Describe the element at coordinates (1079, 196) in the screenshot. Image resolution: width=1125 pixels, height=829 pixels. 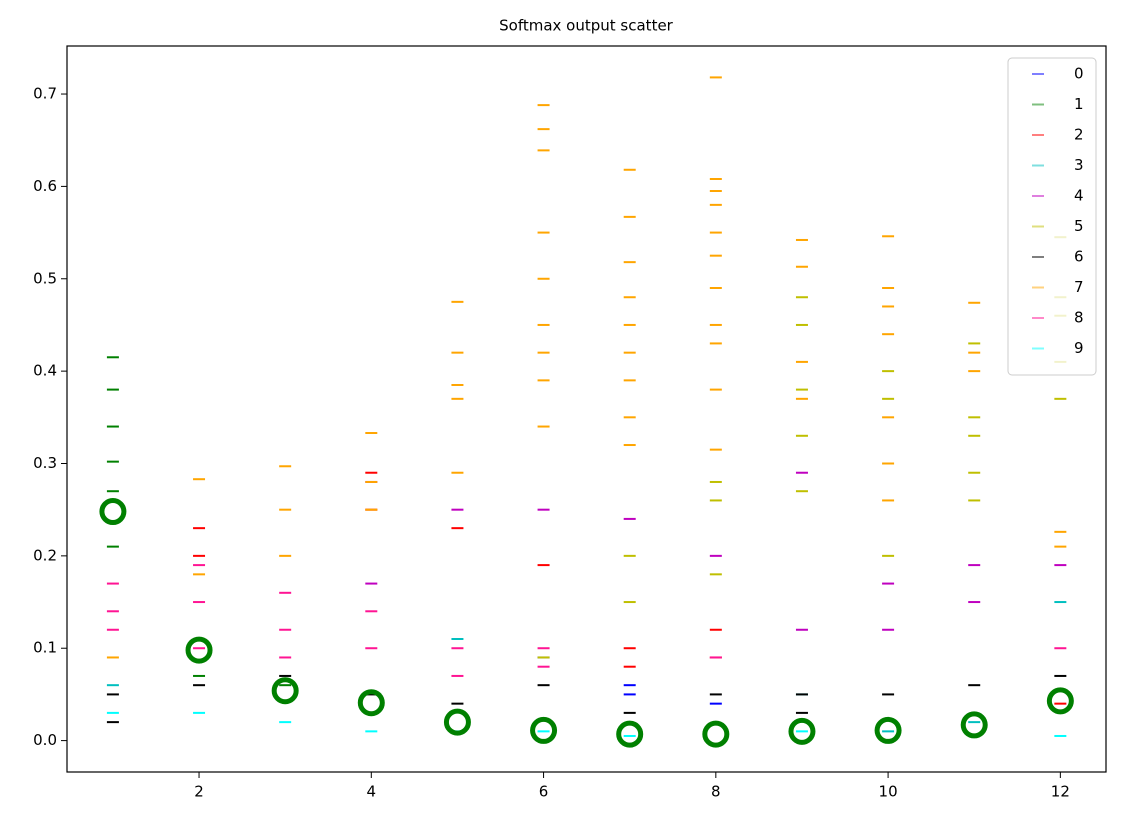
I see `legend-label: 4` at that location.